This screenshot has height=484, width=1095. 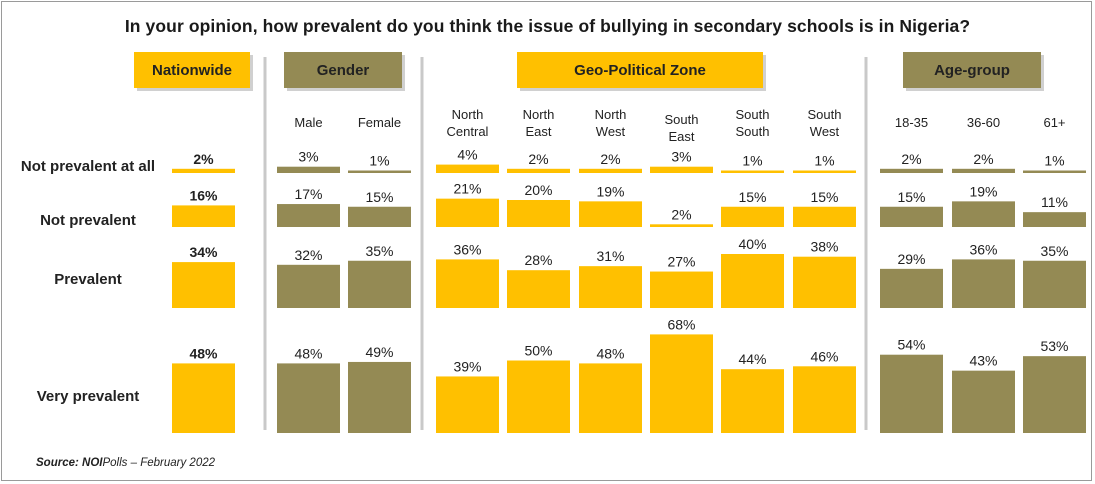 I want to click on data-label: 49%, so click(x=379, y=352).